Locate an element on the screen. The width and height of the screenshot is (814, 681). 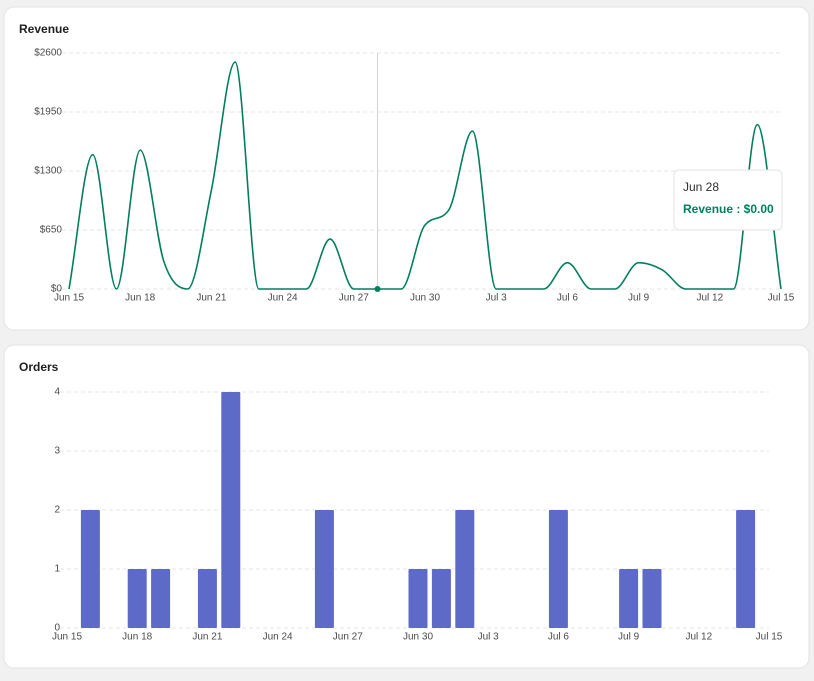
tooltip-title: Jun 28 is located at coordinates (701, 187).